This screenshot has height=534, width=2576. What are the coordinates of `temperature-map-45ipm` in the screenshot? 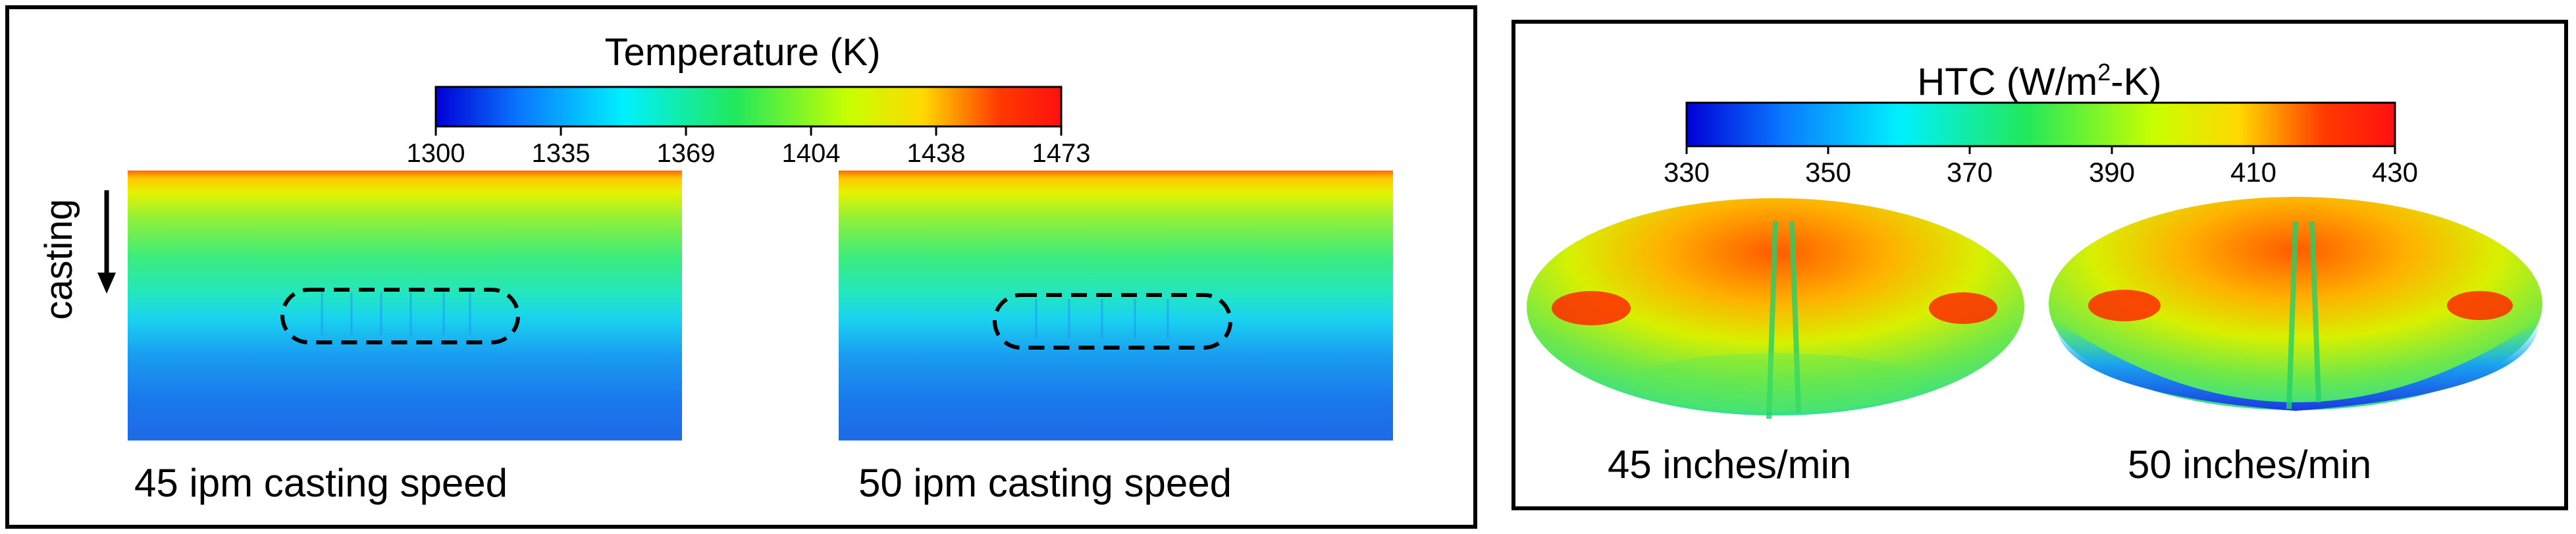 It's located at (405, 306).